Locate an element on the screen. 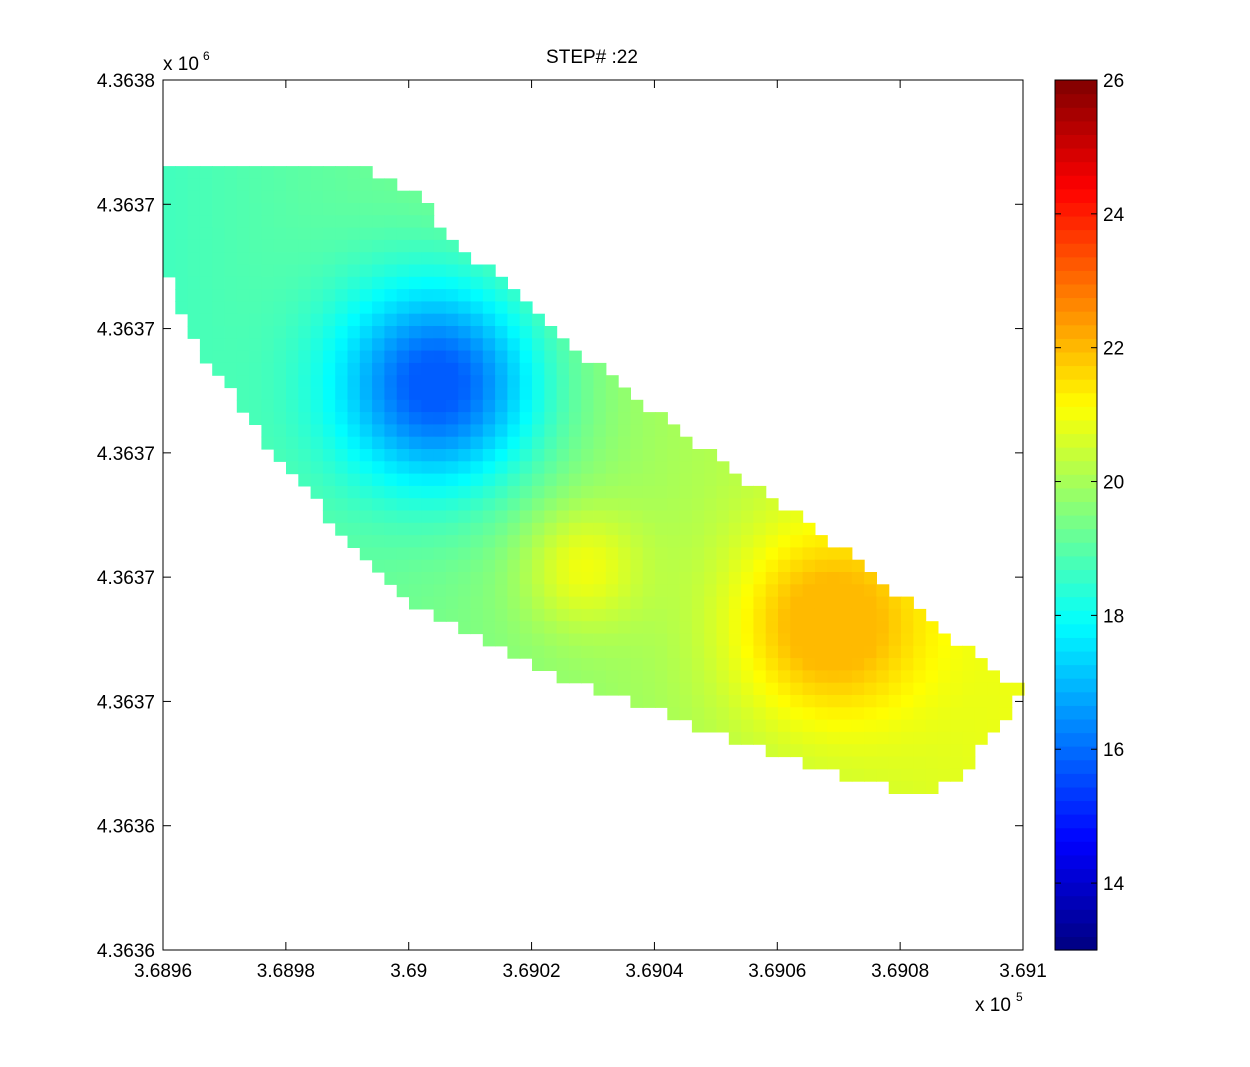 This screenshot has width=1250, height=1067. y-axis-multiplier: x 10 6 is located at coordinates (186, 62).